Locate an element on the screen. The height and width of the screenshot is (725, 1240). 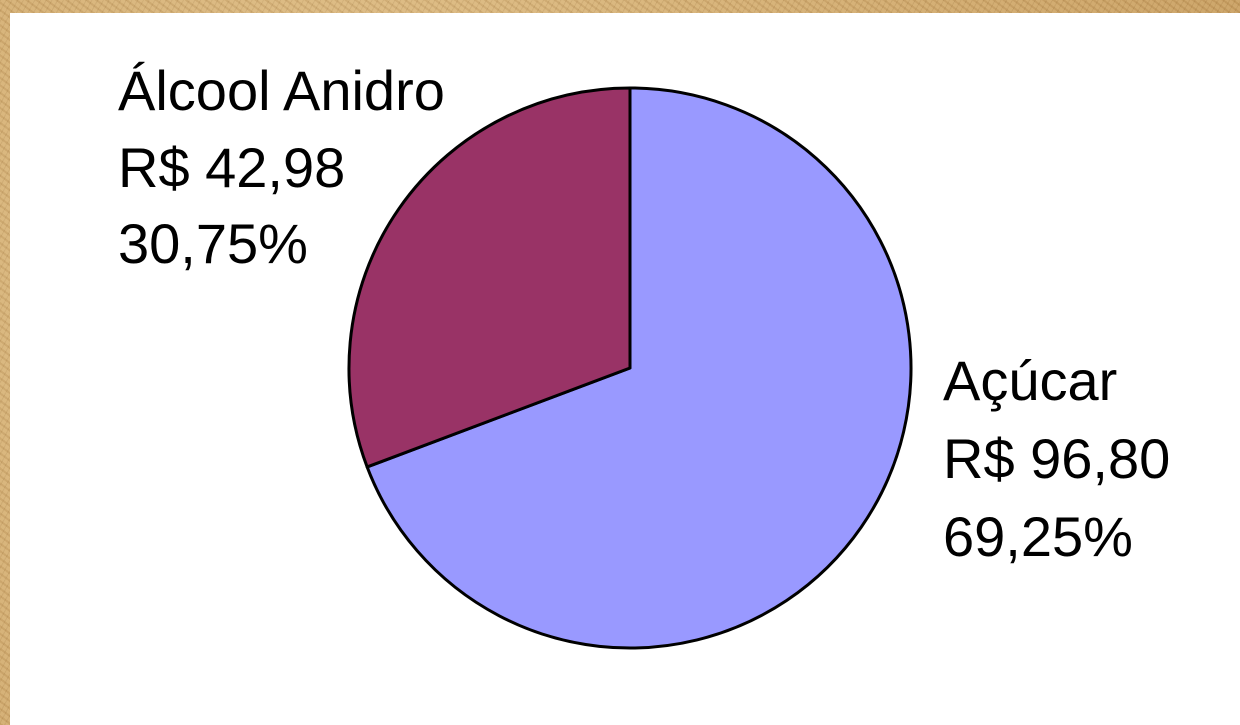
slice-value-label: R$ 96,80 is located at coordinates (1056, 458).